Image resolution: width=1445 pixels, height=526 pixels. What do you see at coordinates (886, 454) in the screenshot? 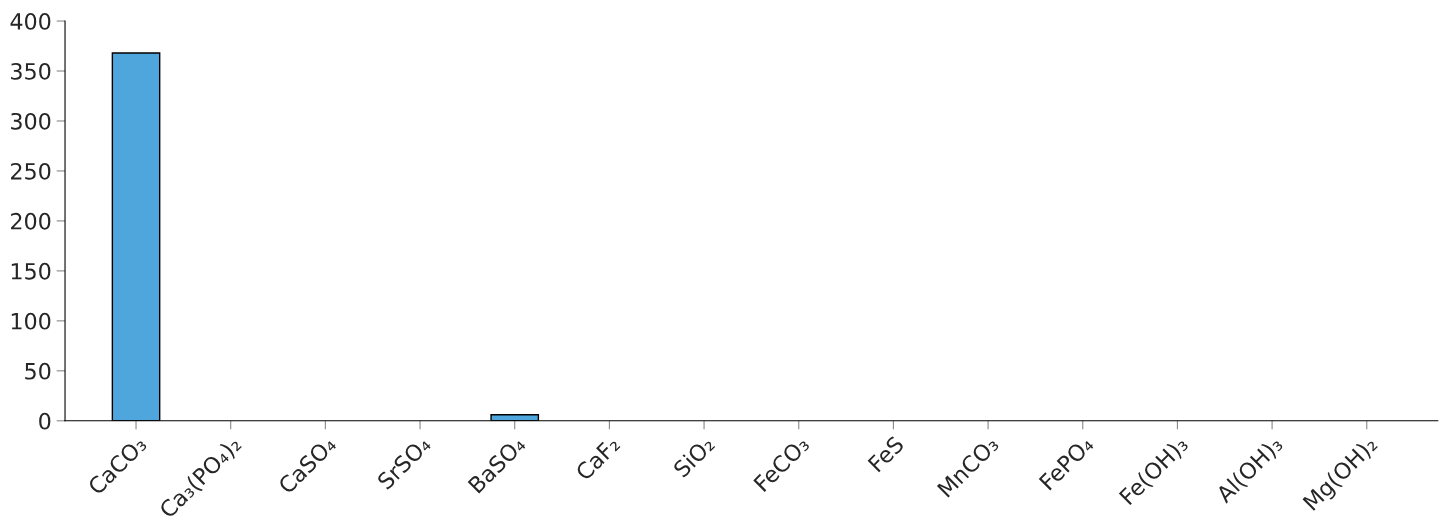
I see `x-tick-label: FeS` at bounding box center [886, 454].